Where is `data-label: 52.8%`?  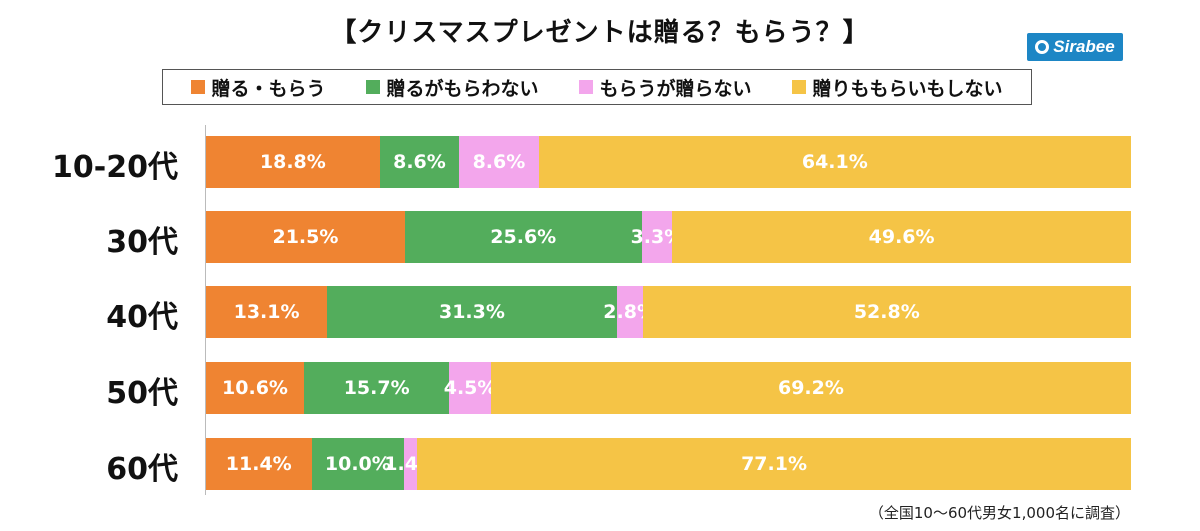 data-label: 52.8% is located at coordinates (886, 312).